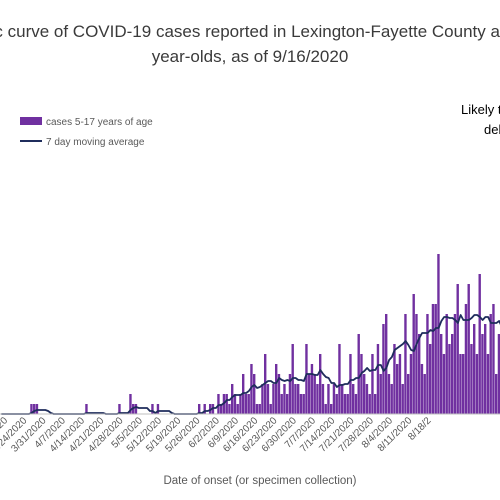 This screenshot has height=500, width=500. I want to click on annotation-line-1: Likely t, so click(480, 109).